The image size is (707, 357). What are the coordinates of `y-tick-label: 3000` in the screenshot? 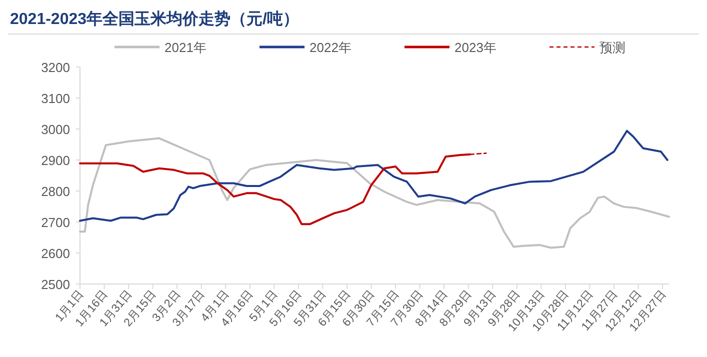 It's located at (55, 129).